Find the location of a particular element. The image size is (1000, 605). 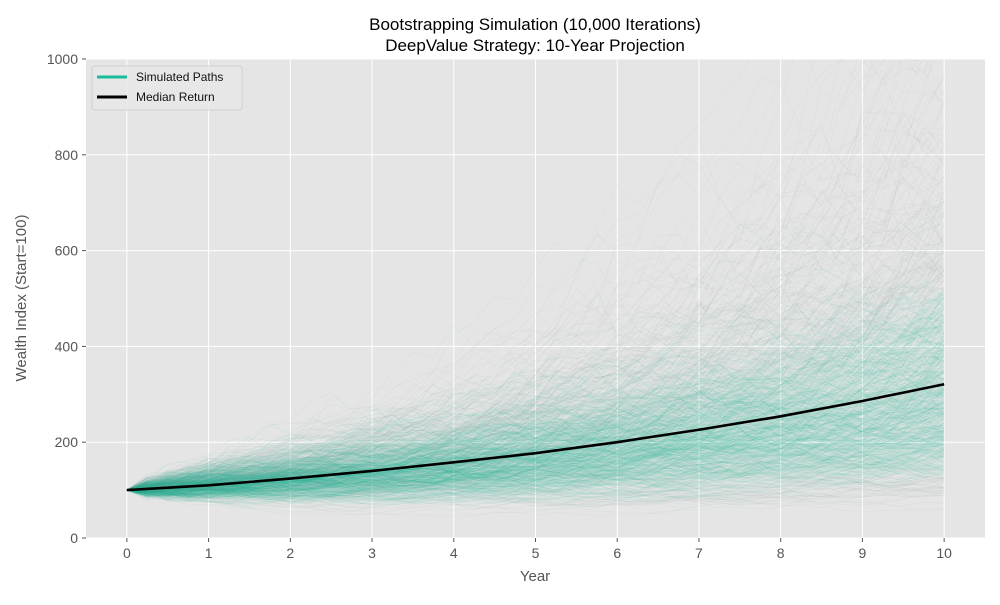

chart-subtitle: DeepValue Strategy: 10-Year Projection is located at coordinates (535, 45).